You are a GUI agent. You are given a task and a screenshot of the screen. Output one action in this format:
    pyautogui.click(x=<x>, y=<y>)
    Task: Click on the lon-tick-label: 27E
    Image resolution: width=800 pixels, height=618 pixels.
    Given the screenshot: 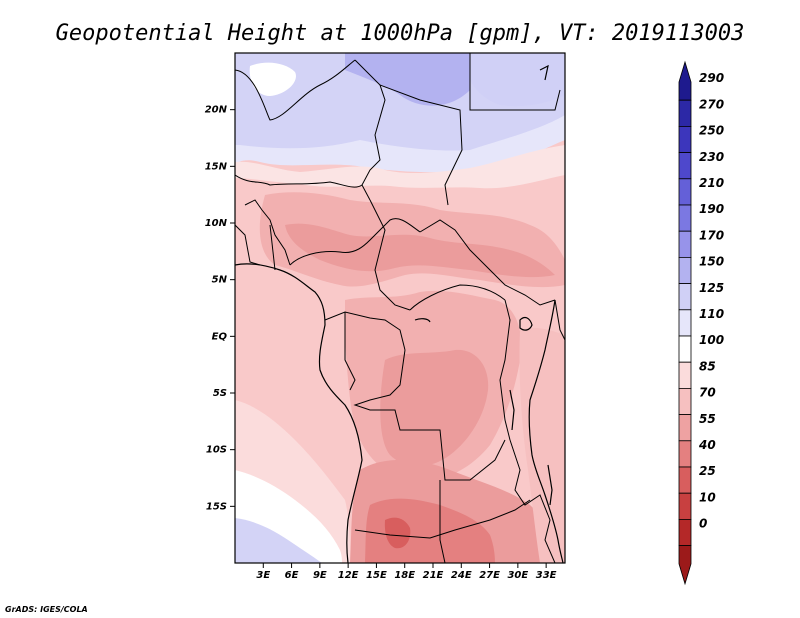 What is the action you would take?
    pyautogui.click(x=489, y=575)
    